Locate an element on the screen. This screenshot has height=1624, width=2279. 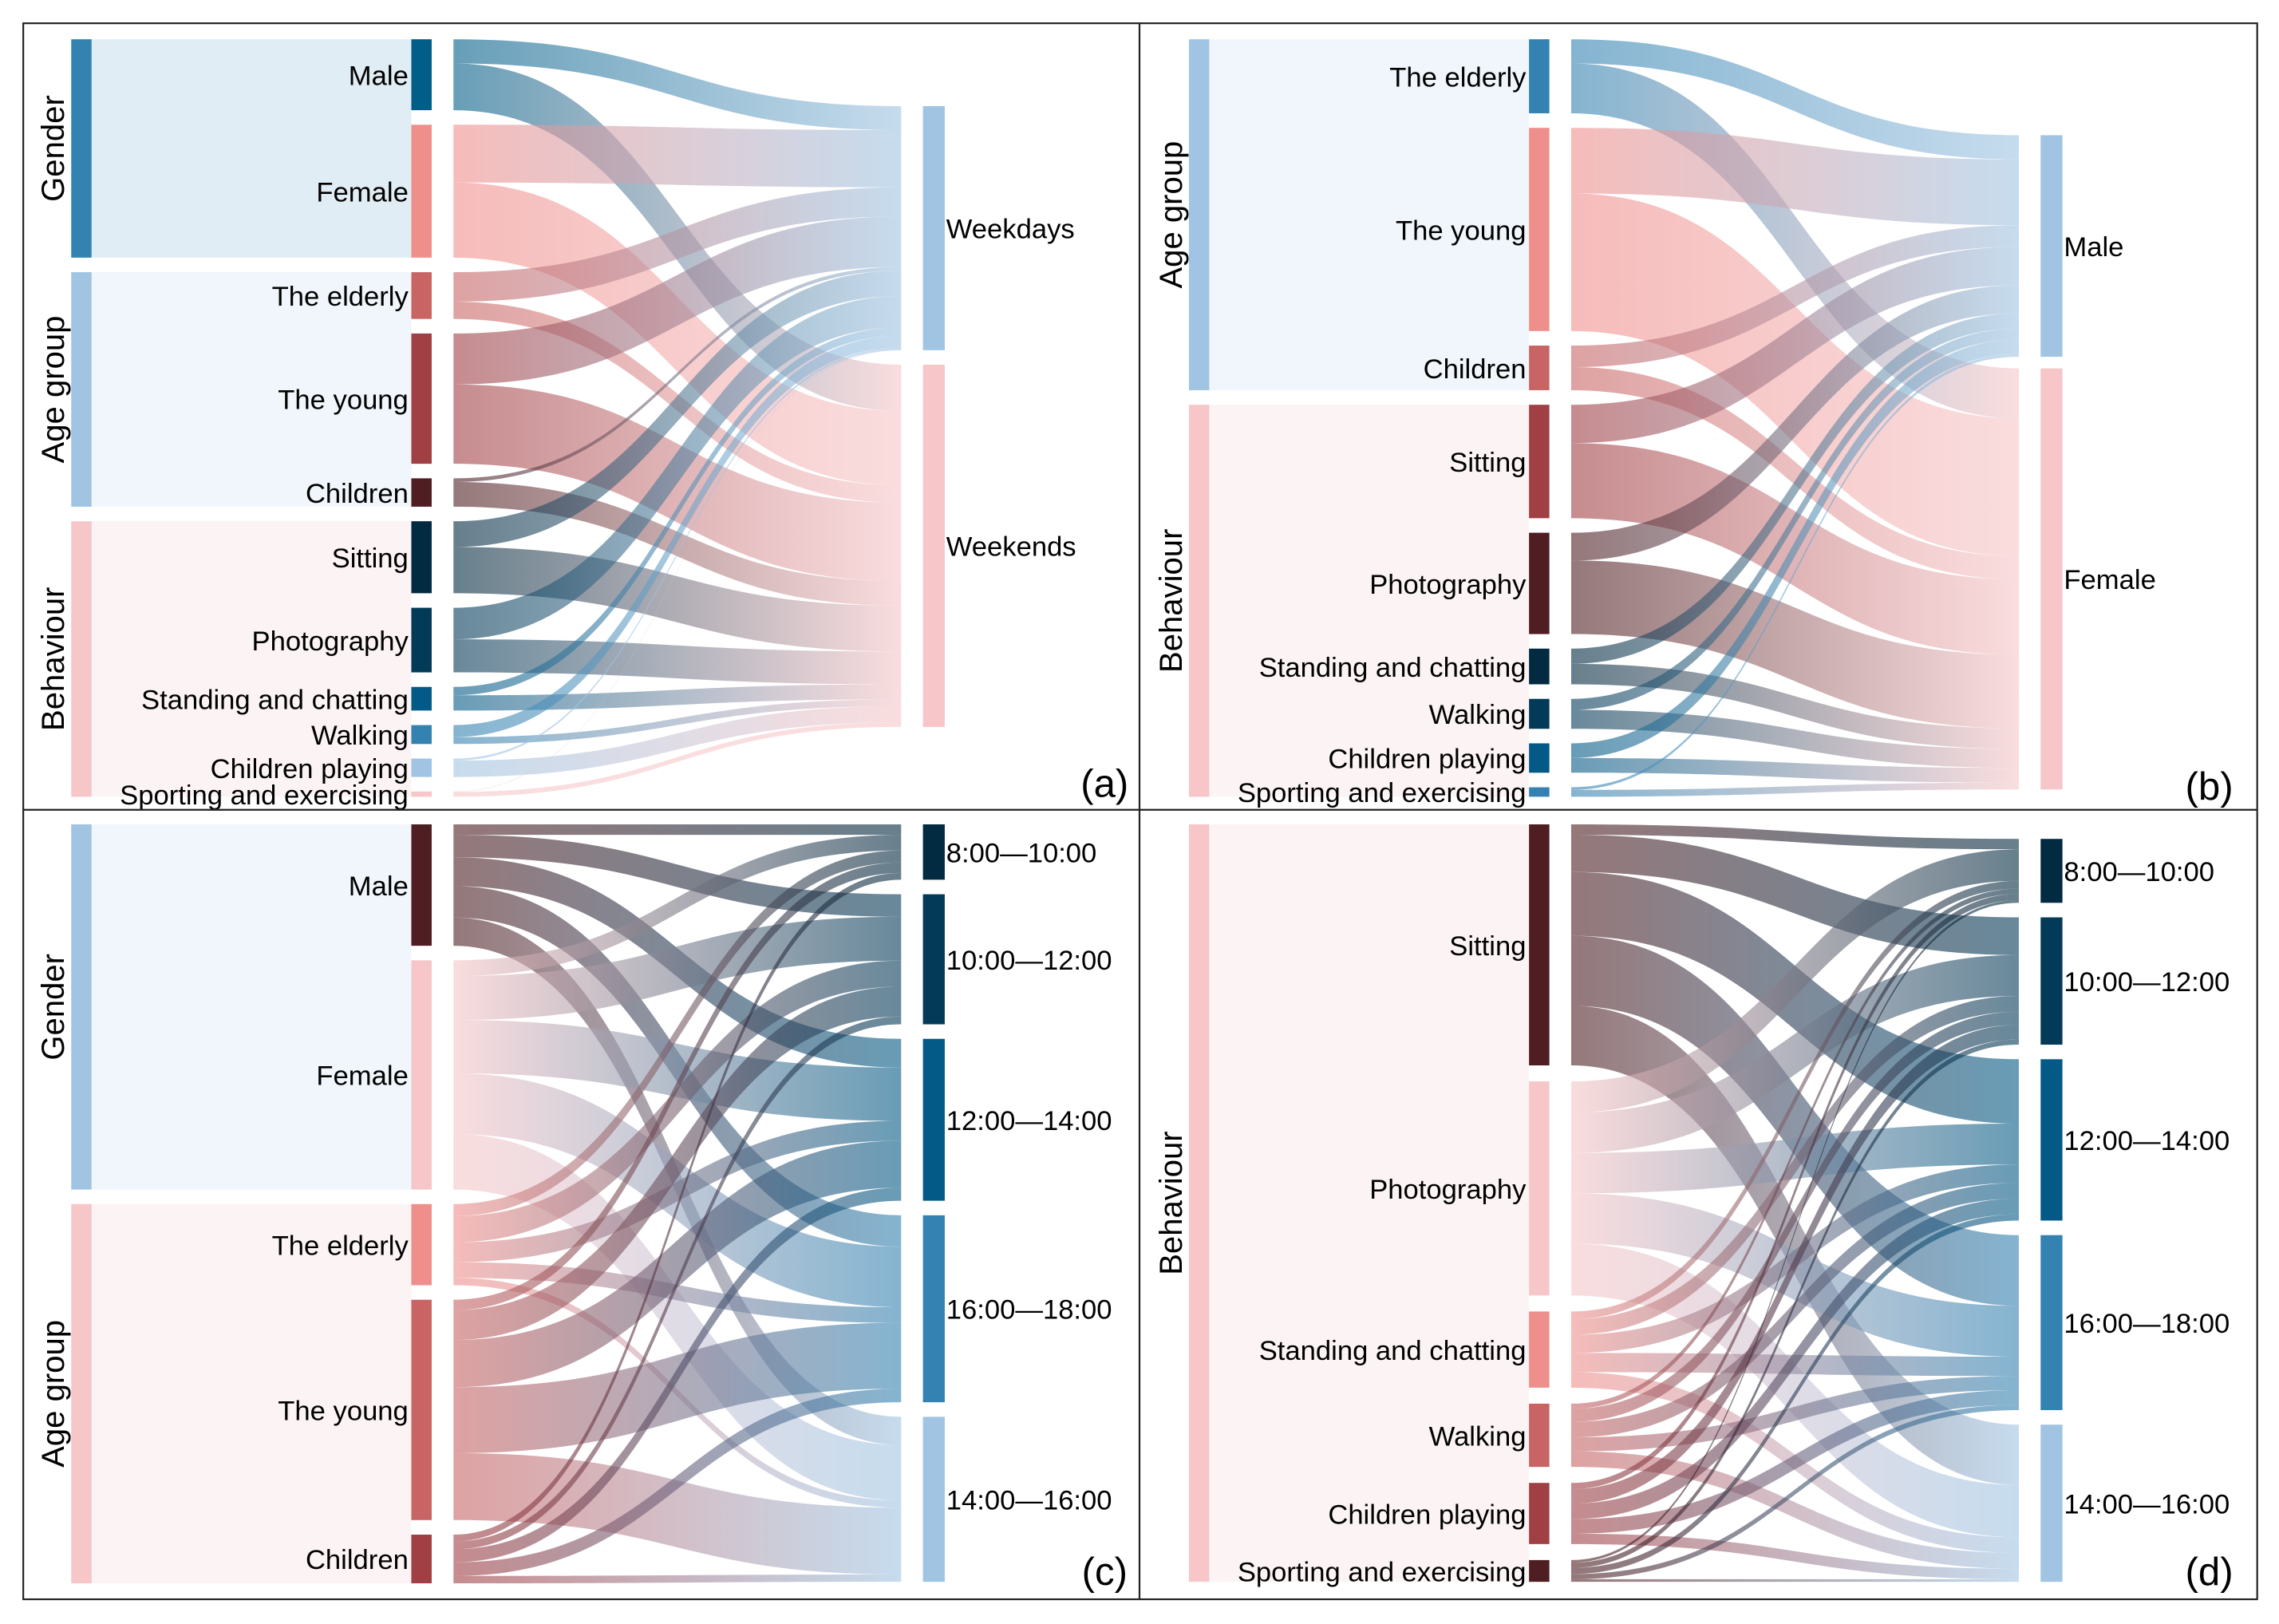
source-node-label: The young is located at coordinates (343, 400).